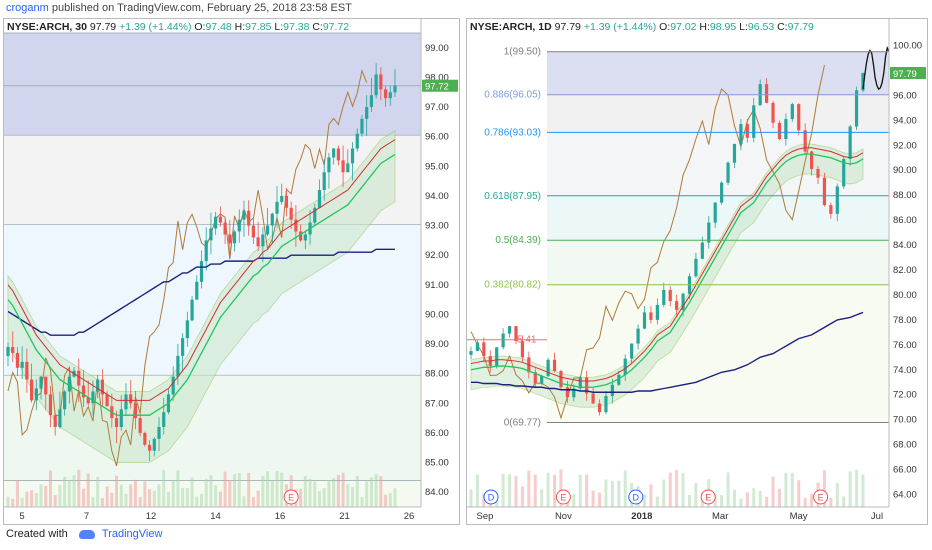 This screenshot has width=932, height=550. Describe the element at coordinates (563, 497) in the screenshot. I see `right-event-marker` at that location.